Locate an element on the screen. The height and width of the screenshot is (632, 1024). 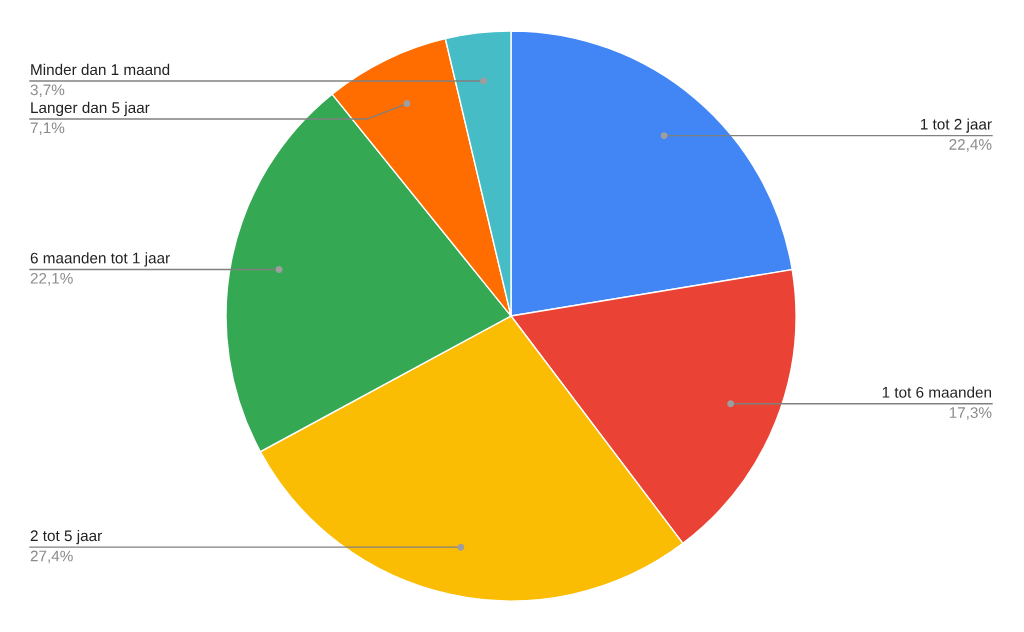
data-label: 17,3% is located at coordinates (970, 413).